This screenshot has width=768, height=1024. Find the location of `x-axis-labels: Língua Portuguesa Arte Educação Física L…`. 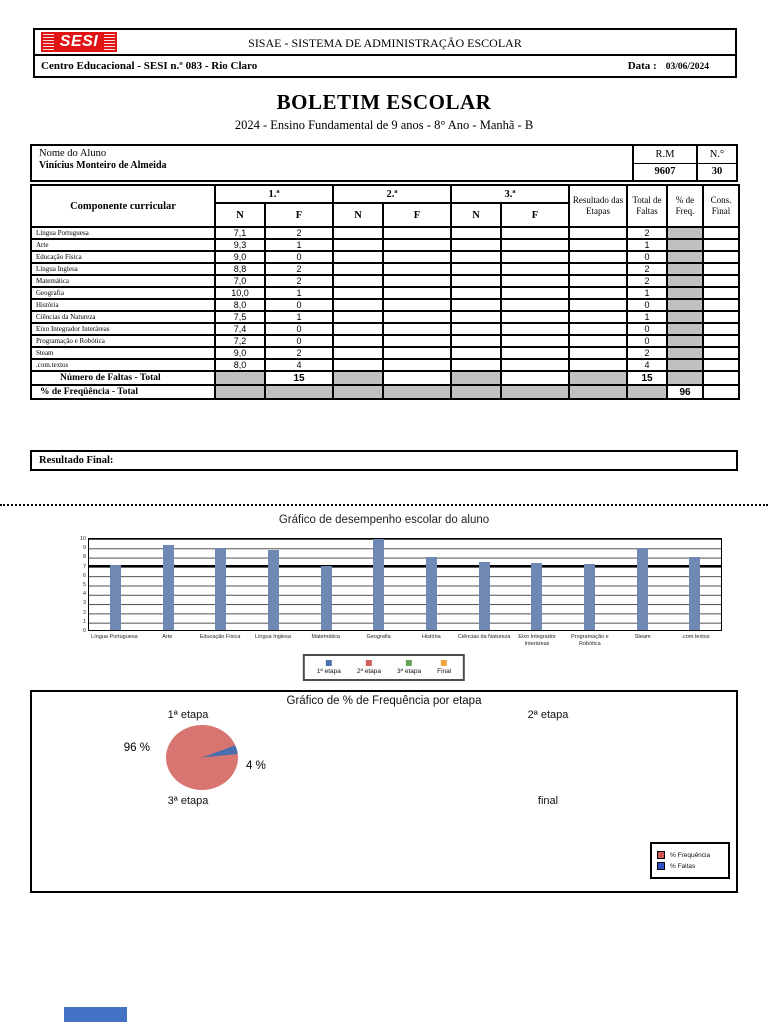

x-axis-labels: Língua Portuguesa Arte Educação Física L… is located at coordinates (400, 641).